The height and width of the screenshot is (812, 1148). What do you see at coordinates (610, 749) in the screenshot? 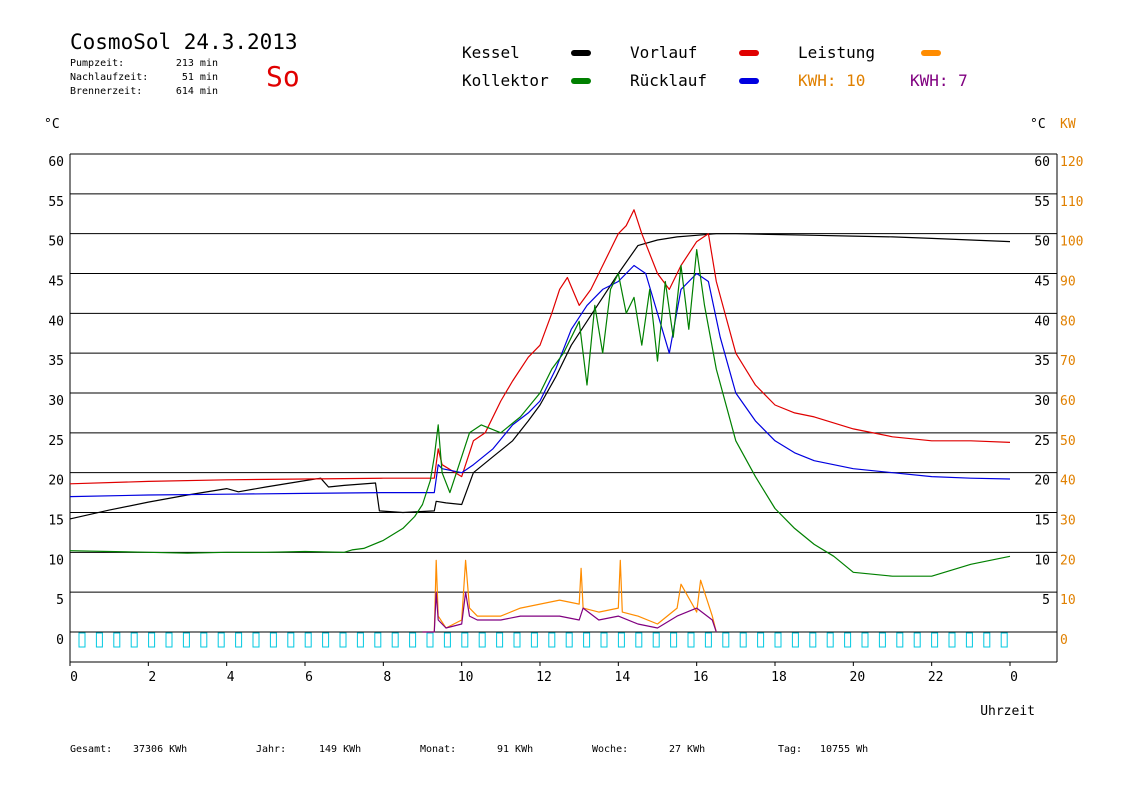
I see `footer-woche-label: Woche:` at bounding box center [610, 749].